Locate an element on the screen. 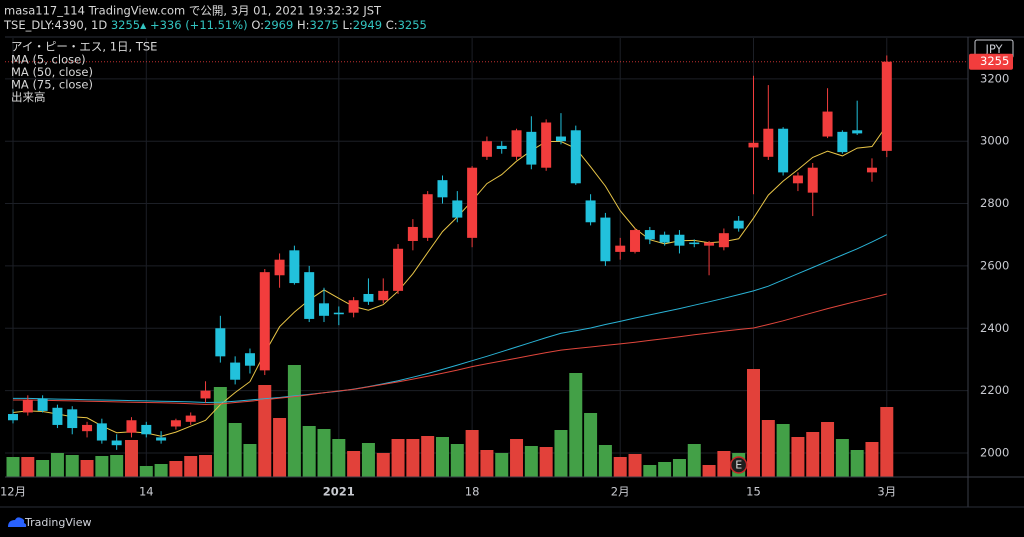 The height and width of the screenshot is (537, 1024). legend-entry: 出来高 is located at coordinates (28, 97).